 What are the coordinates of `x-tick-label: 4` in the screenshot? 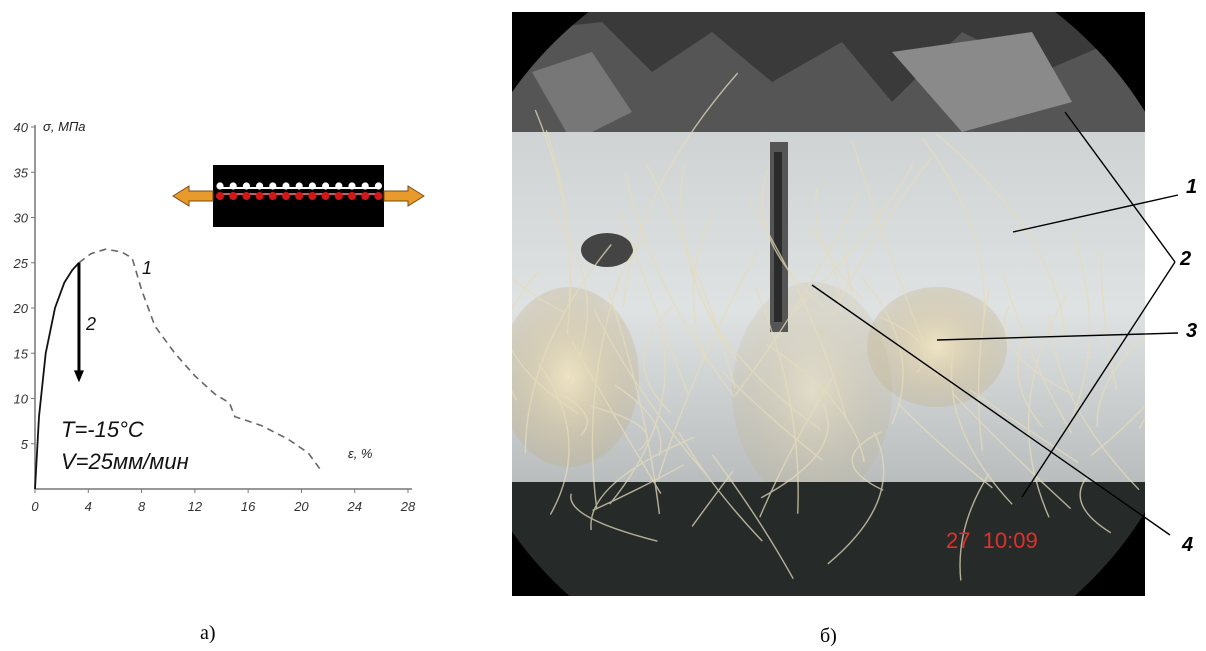 It's located at (88, 506).